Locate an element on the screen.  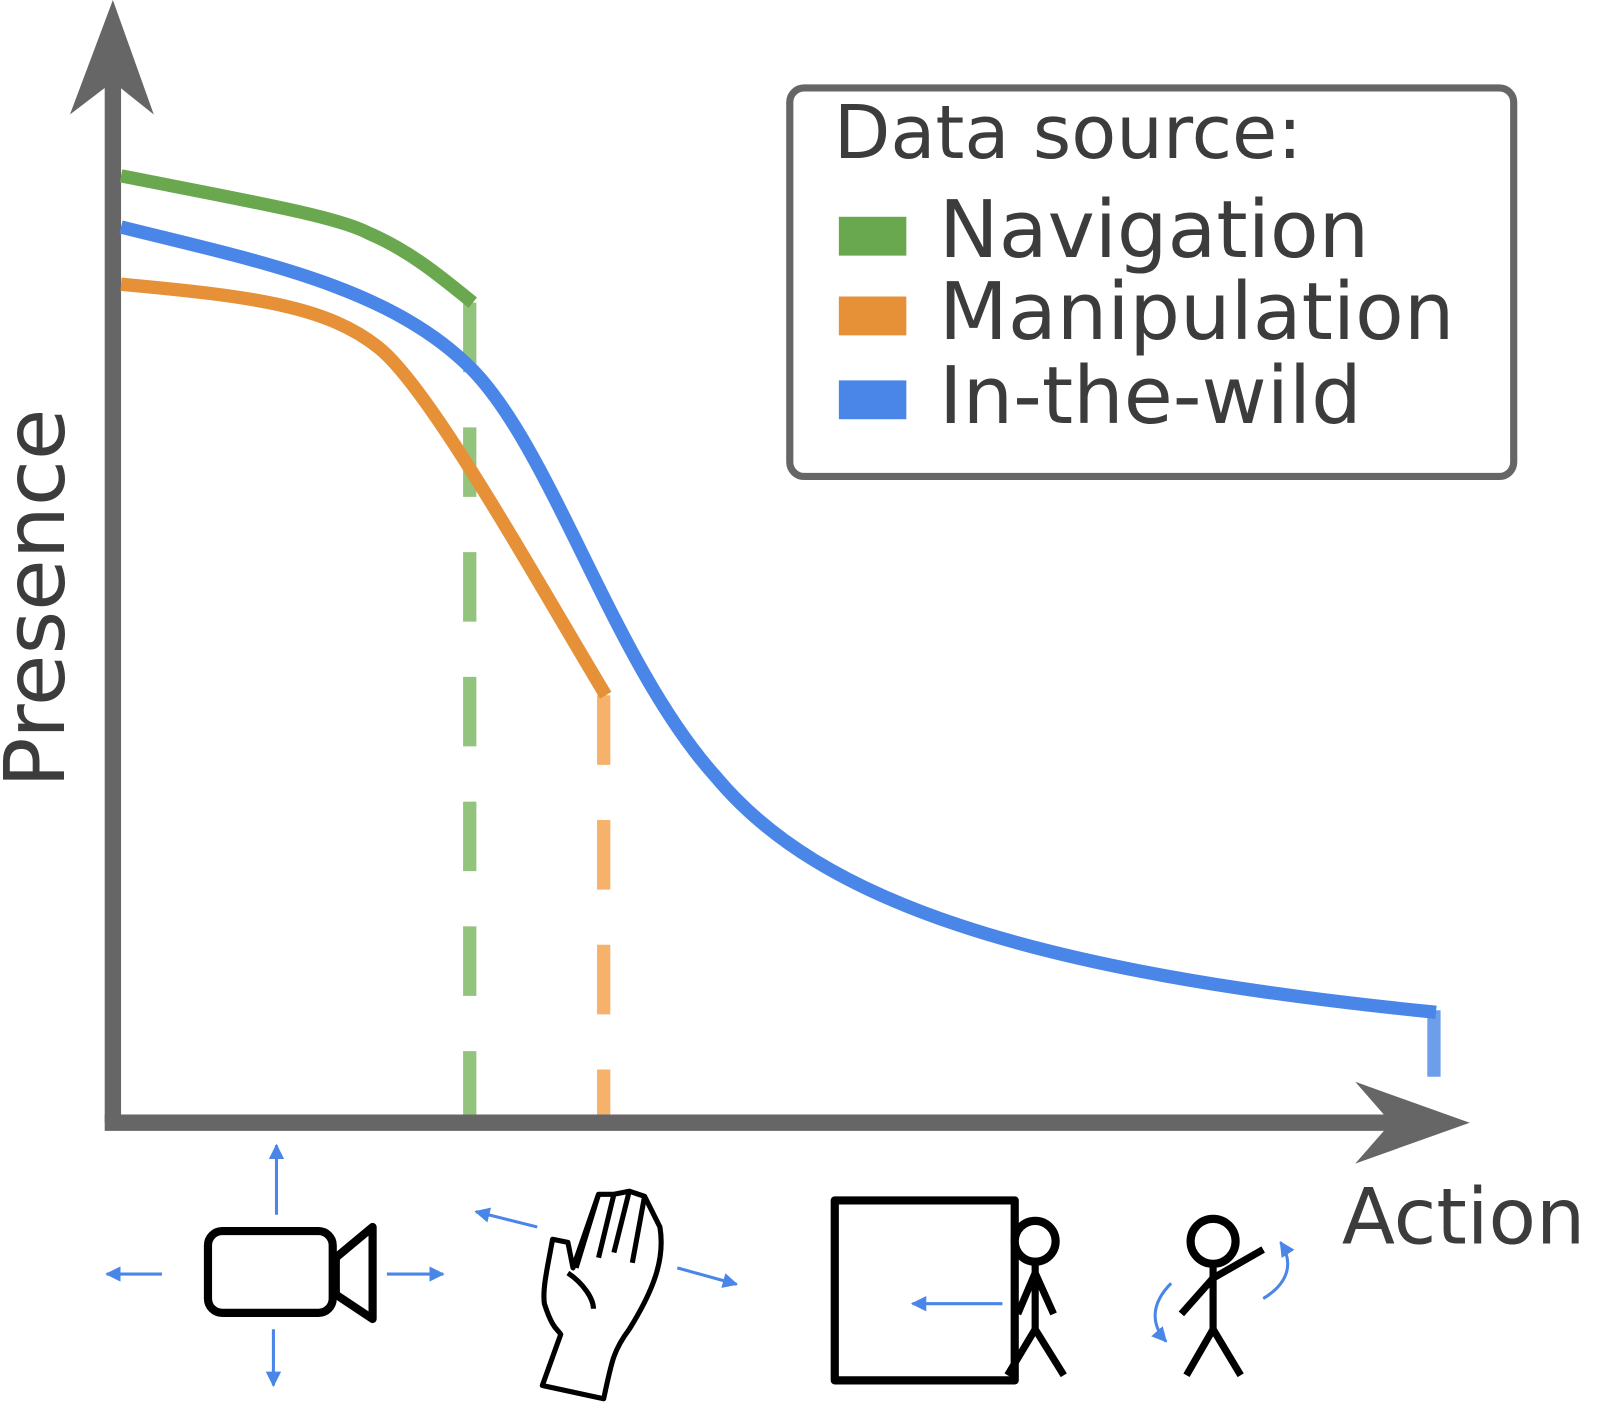
camera-icon is located at coordinates (275, 1265).